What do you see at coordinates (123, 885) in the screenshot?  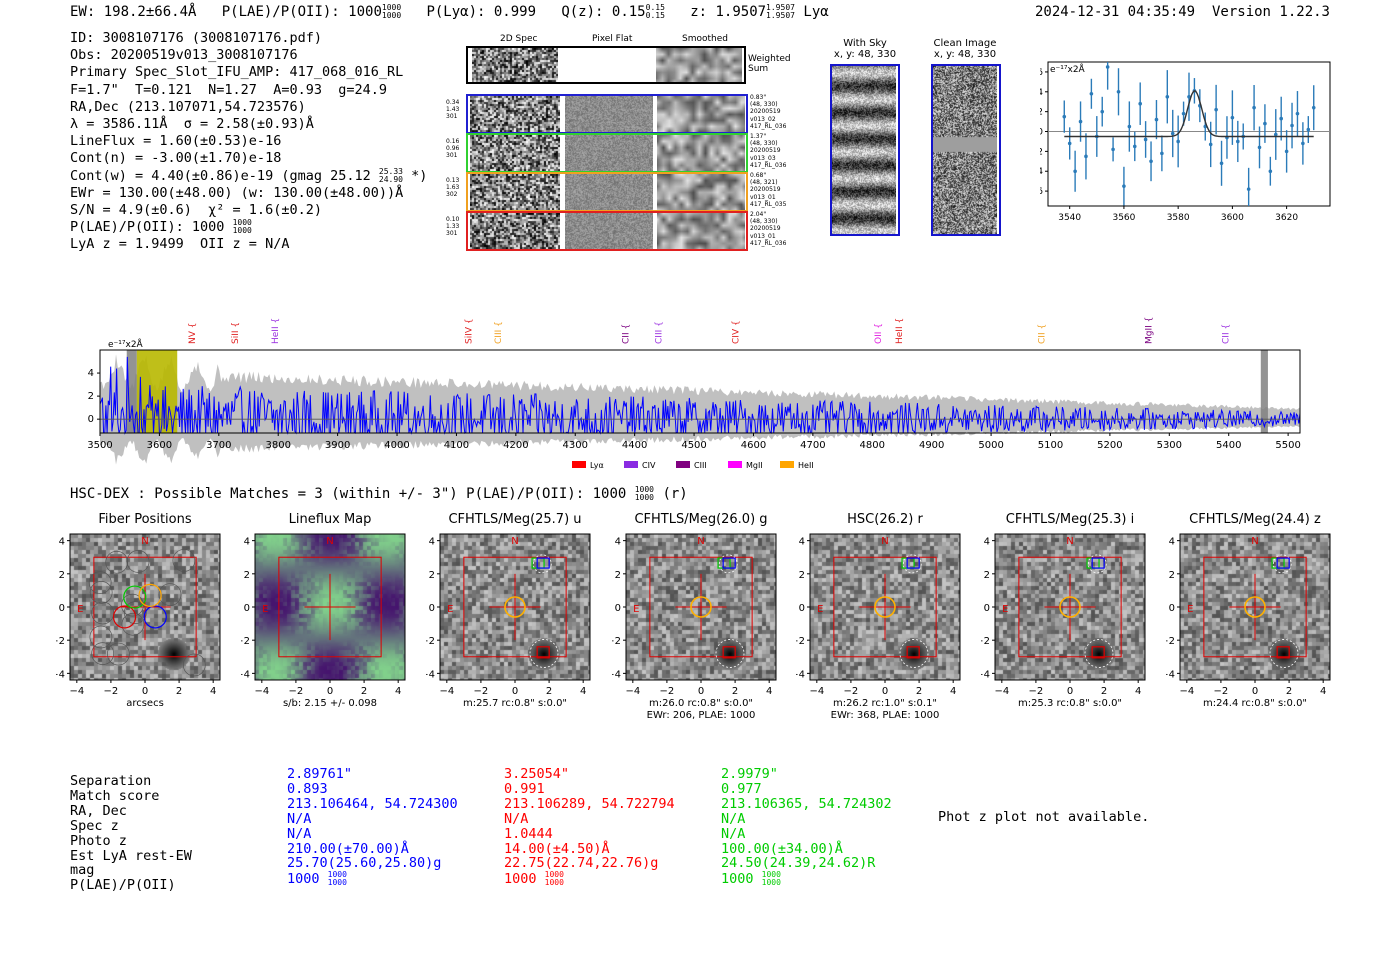 I see `table-row-label: P(LAE)/P(OII)` at bounding box center [123, 885].